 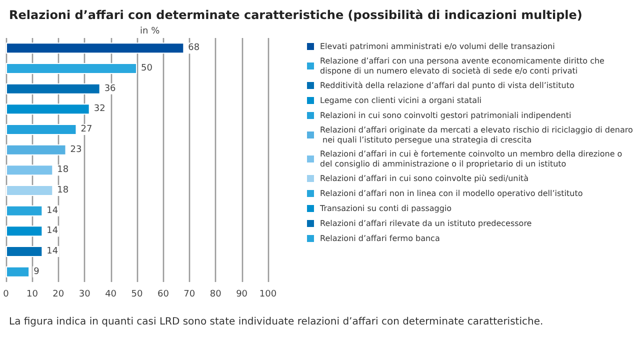 What do you see at coordinates (295, 15) in the screenshot?
I see `text: Relazioni d’affari con determinate caratteristiche (possibilità di indicazioni multiple)` at bounding box center [295, 15].